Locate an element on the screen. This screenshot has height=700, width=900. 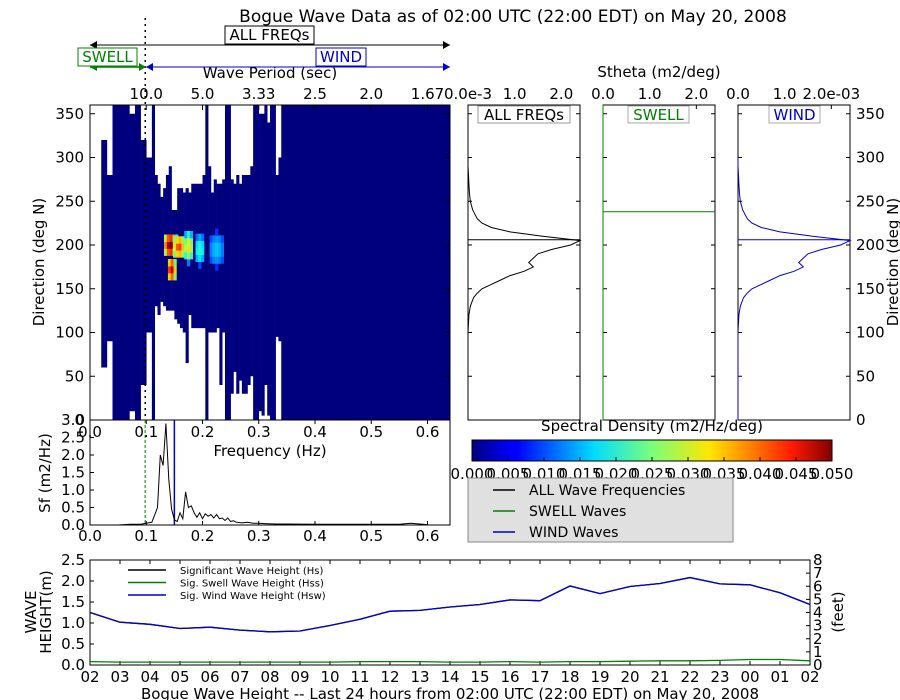
wave-period-tick-label: 2.5 is located at coordinates (315, 94).